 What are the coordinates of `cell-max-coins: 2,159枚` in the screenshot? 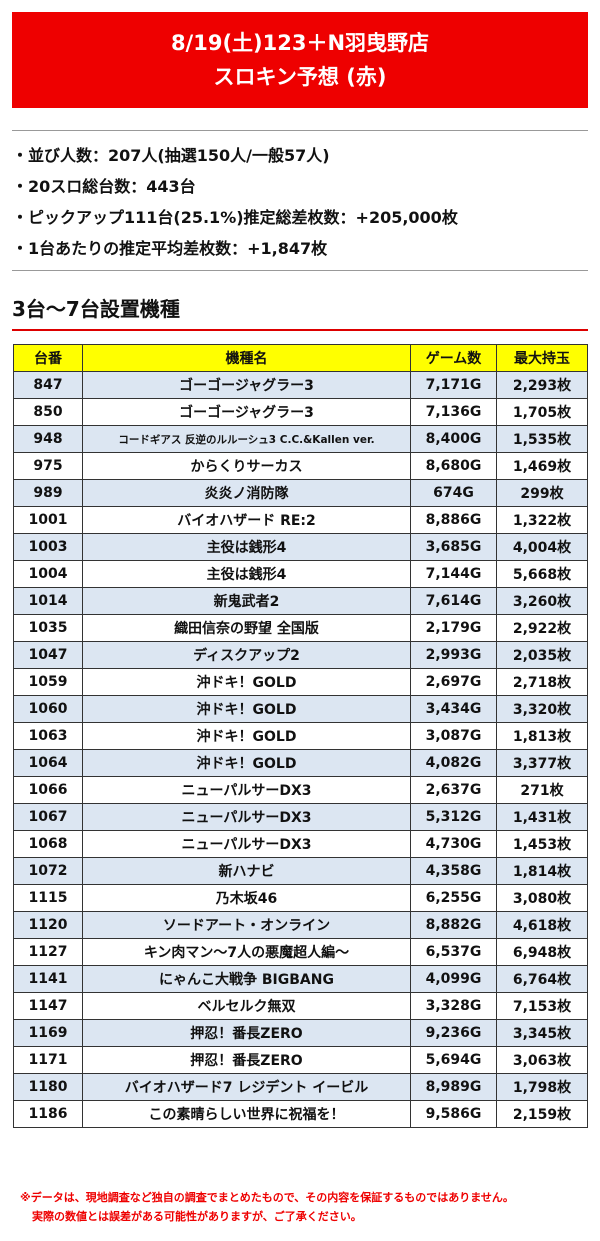 It's located at (542, 1114).